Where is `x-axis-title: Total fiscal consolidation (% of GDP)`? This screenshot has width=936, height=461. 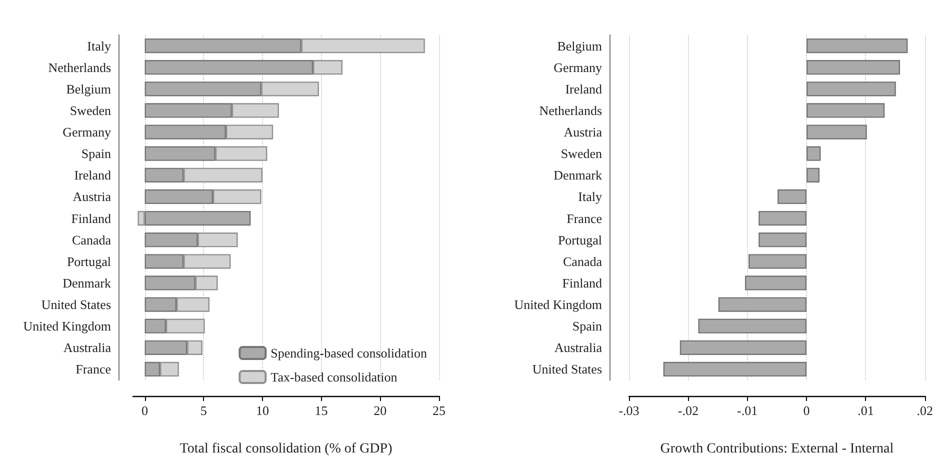
x-axis-title: Total fiscal consolidation (% of GDP) is located at coordinates (286, 449).